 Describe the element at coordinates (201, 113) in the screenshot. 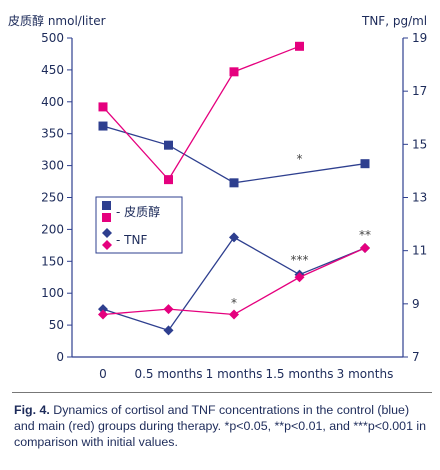

I see `series-line-main-square` at that location.